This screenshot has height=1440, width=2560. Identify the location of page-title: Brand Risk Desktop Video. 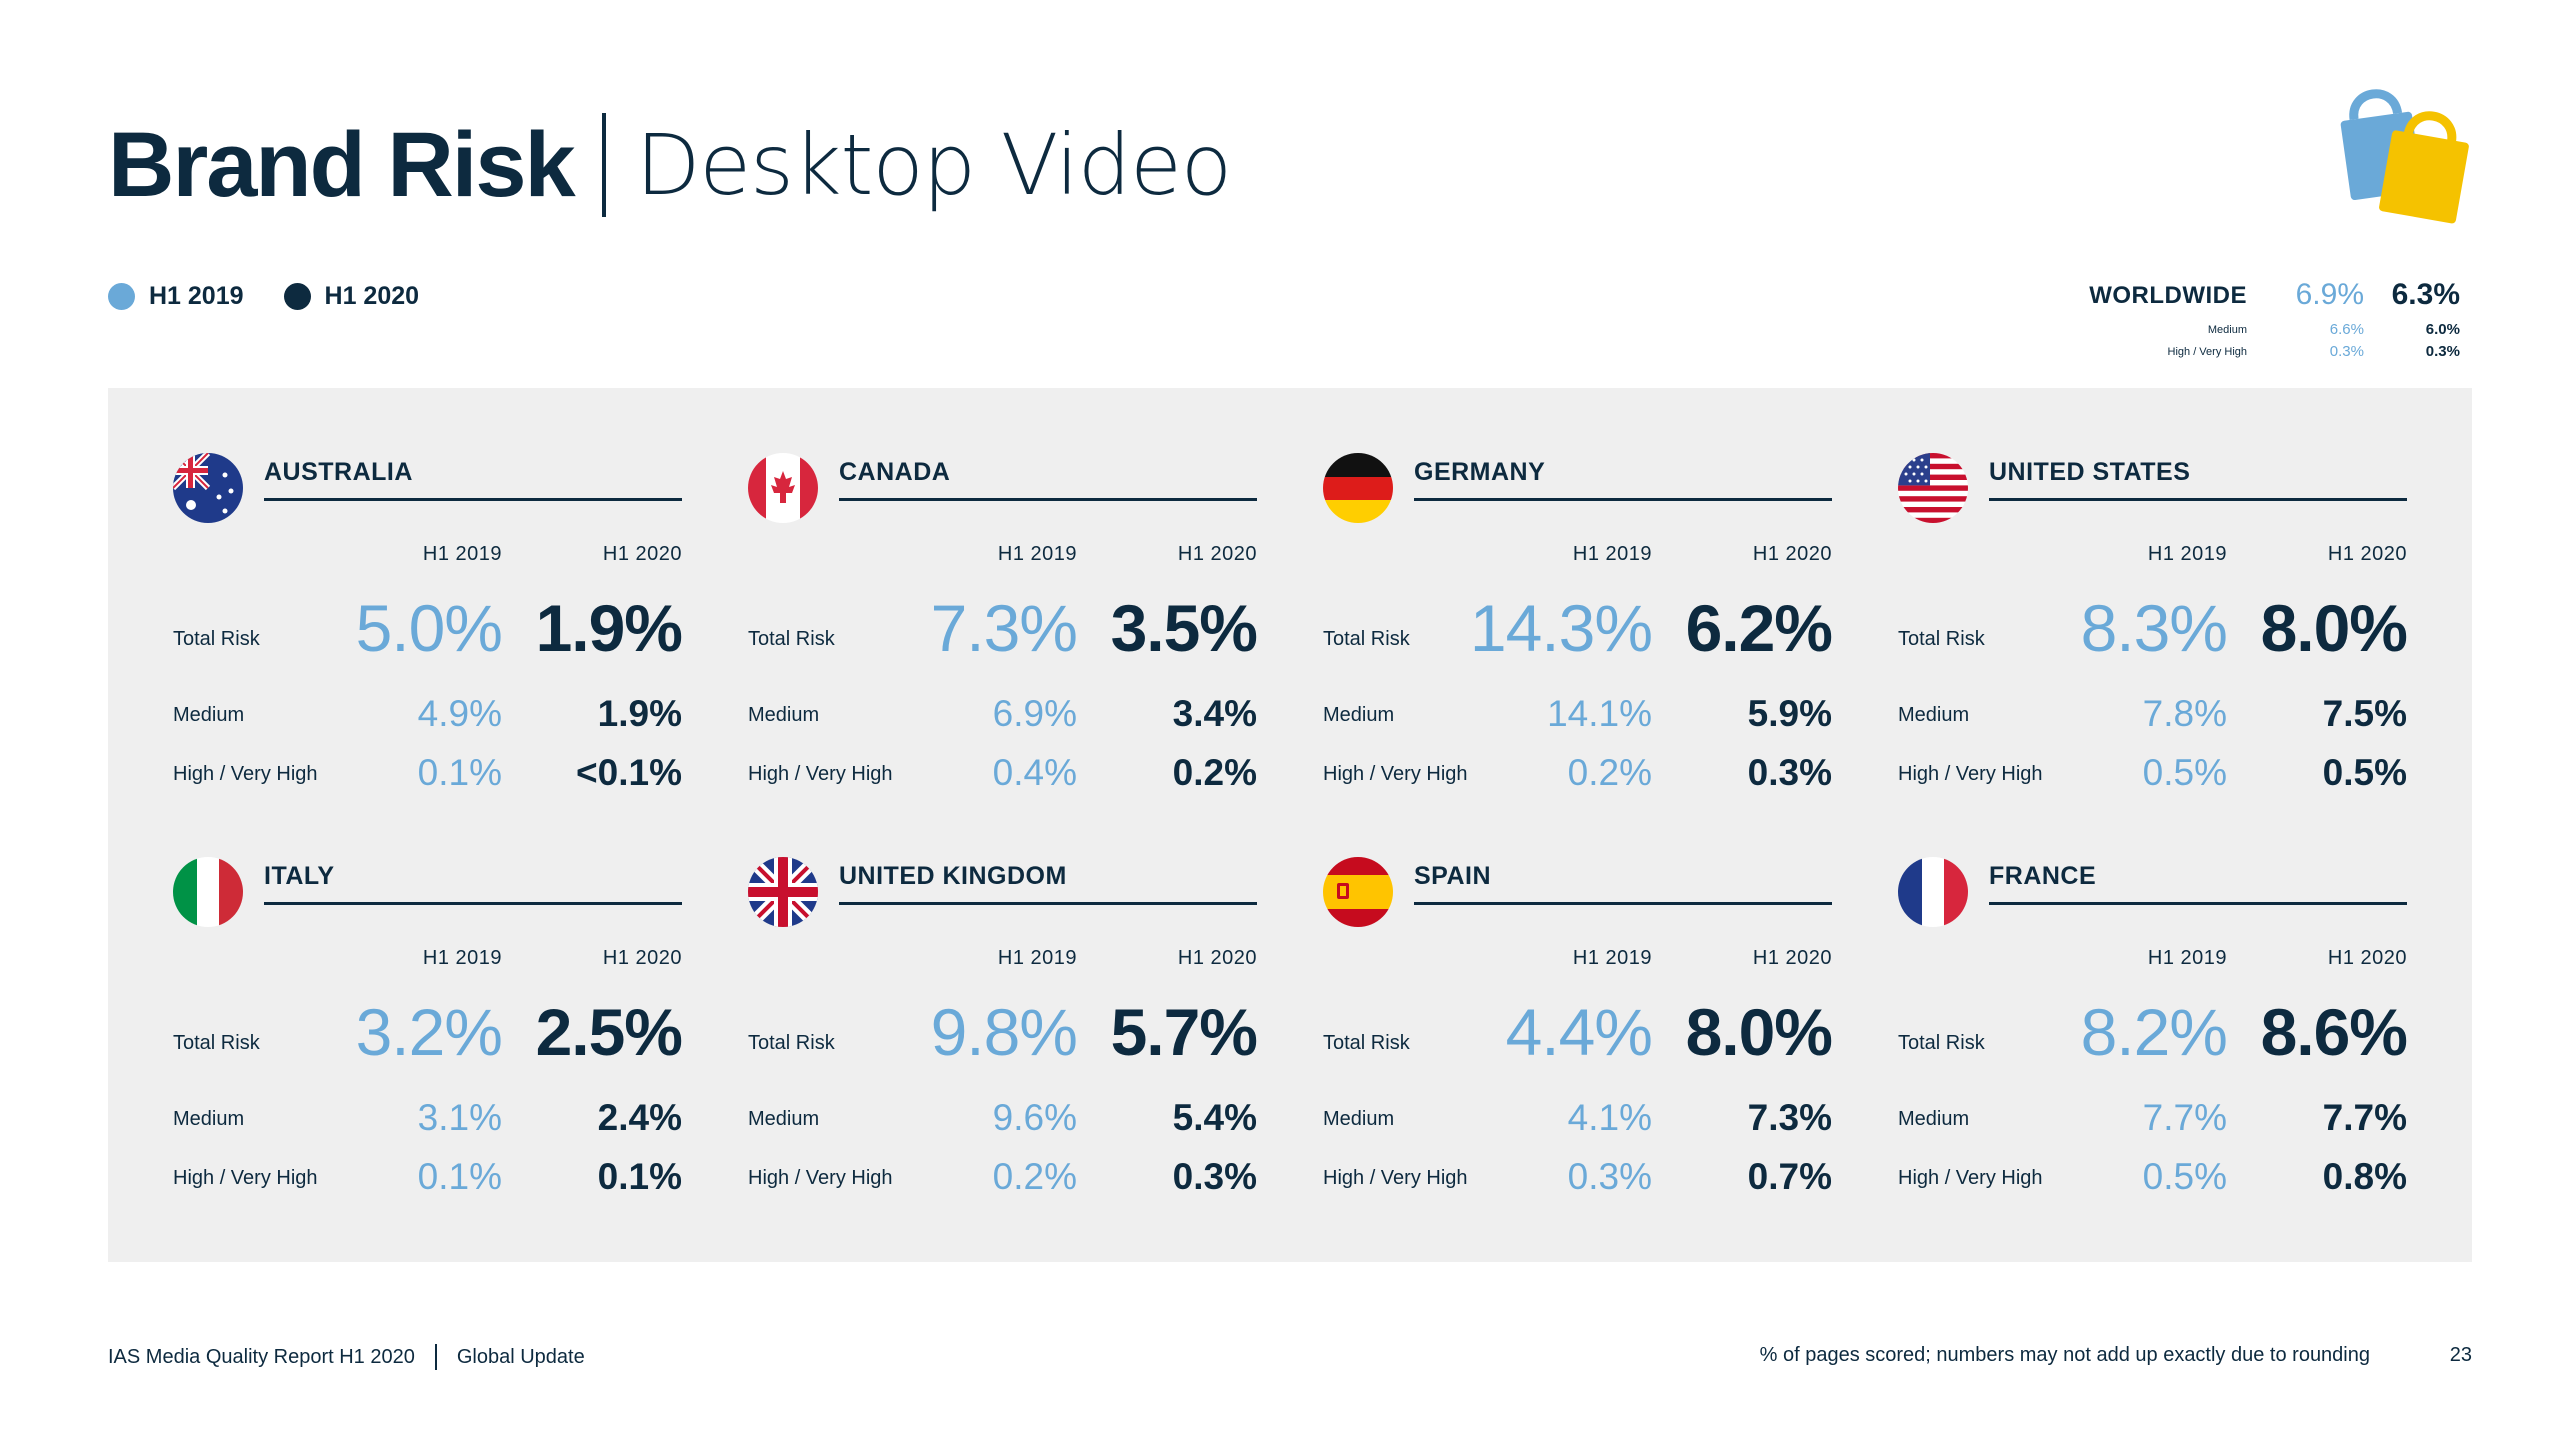
(670, 165).